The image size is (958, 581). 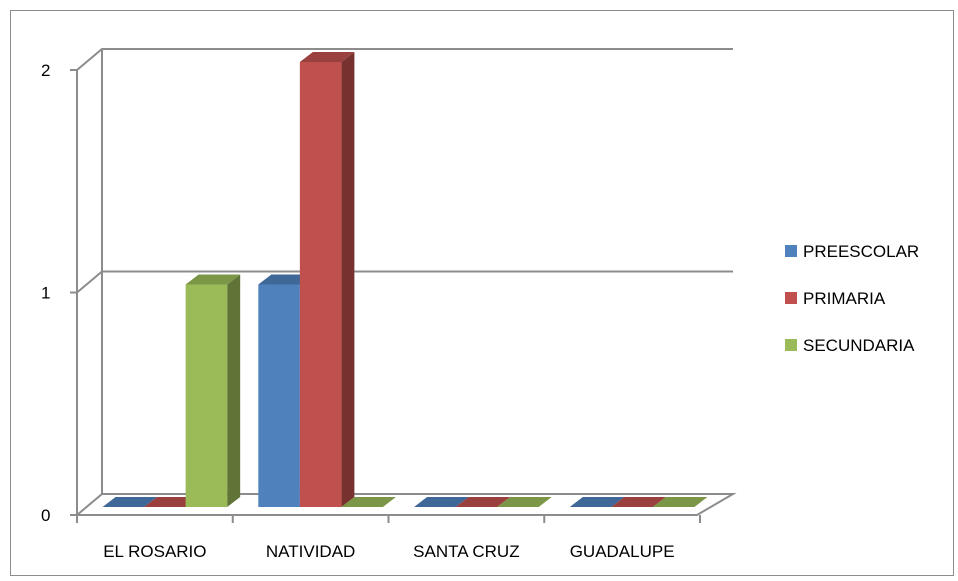 I want to click on legend-item-secundaria: SECUNDARIA, so click(x=850, y=345).